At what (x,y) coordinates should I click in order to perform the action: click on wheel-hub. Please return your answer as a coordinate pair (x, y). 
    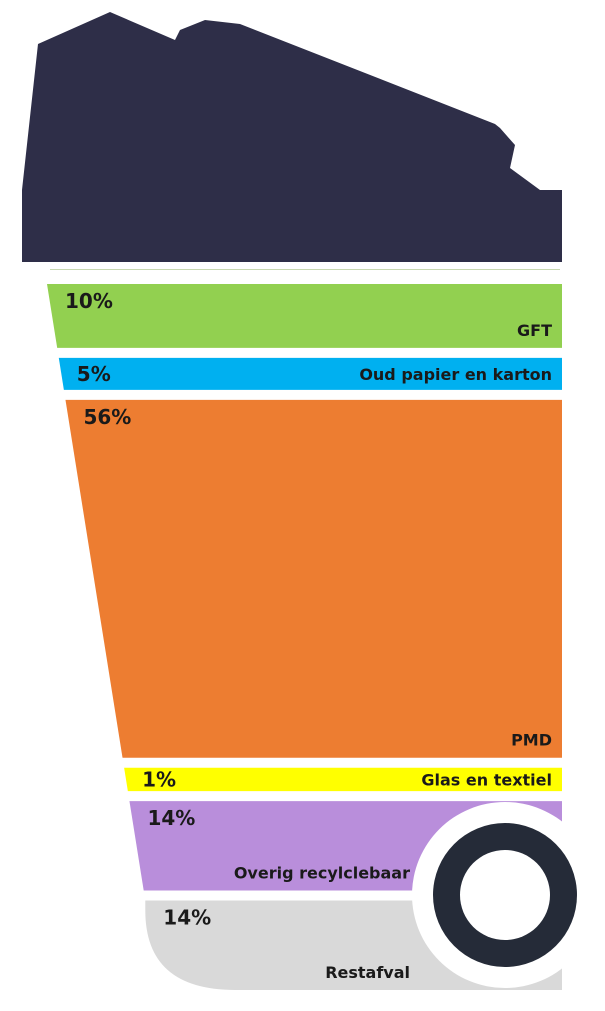
    Looking at the image, I should click on (505, 895).